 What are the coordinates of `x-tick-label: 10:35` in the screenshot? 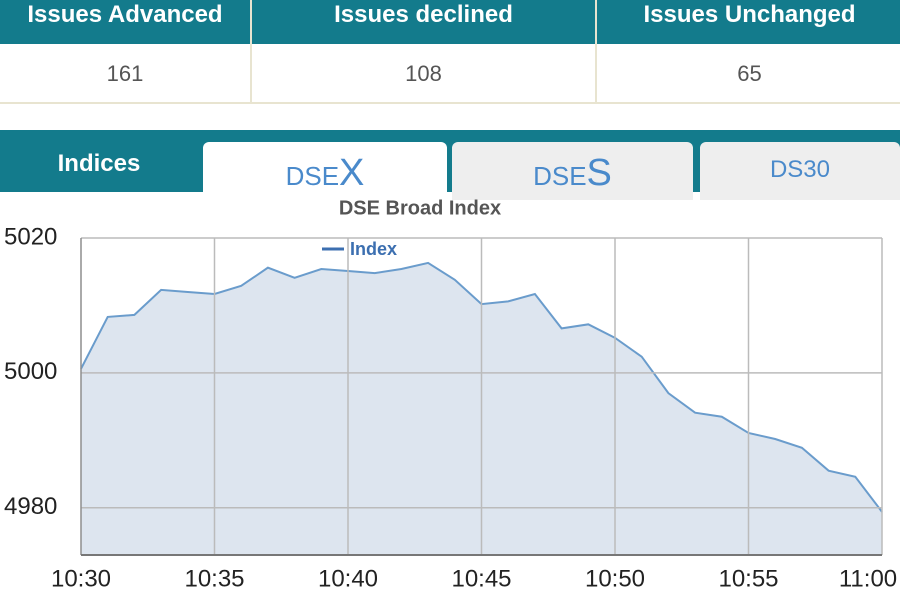 It's located at (214, 578).